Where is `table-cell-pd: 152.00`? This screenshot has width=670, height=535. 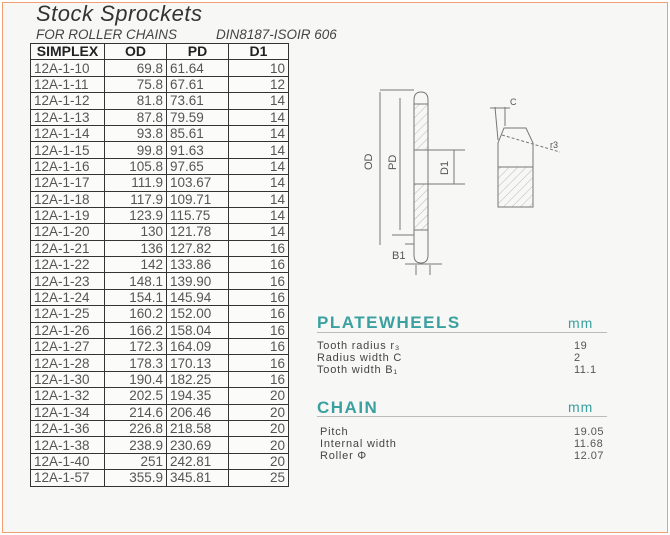
table-cell-pd: 152.00 is located at coordinates (197, 314).